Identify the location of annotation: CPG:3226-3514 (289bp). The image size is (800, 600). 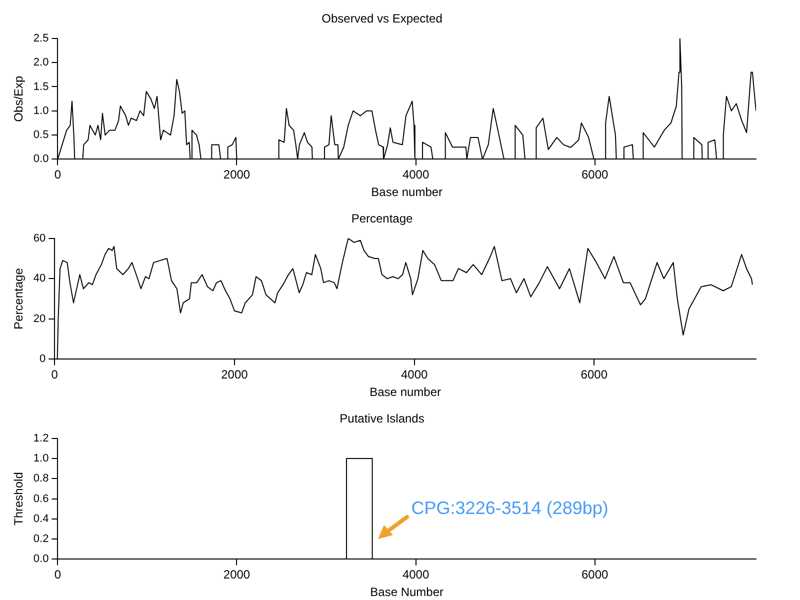
(509, 508).